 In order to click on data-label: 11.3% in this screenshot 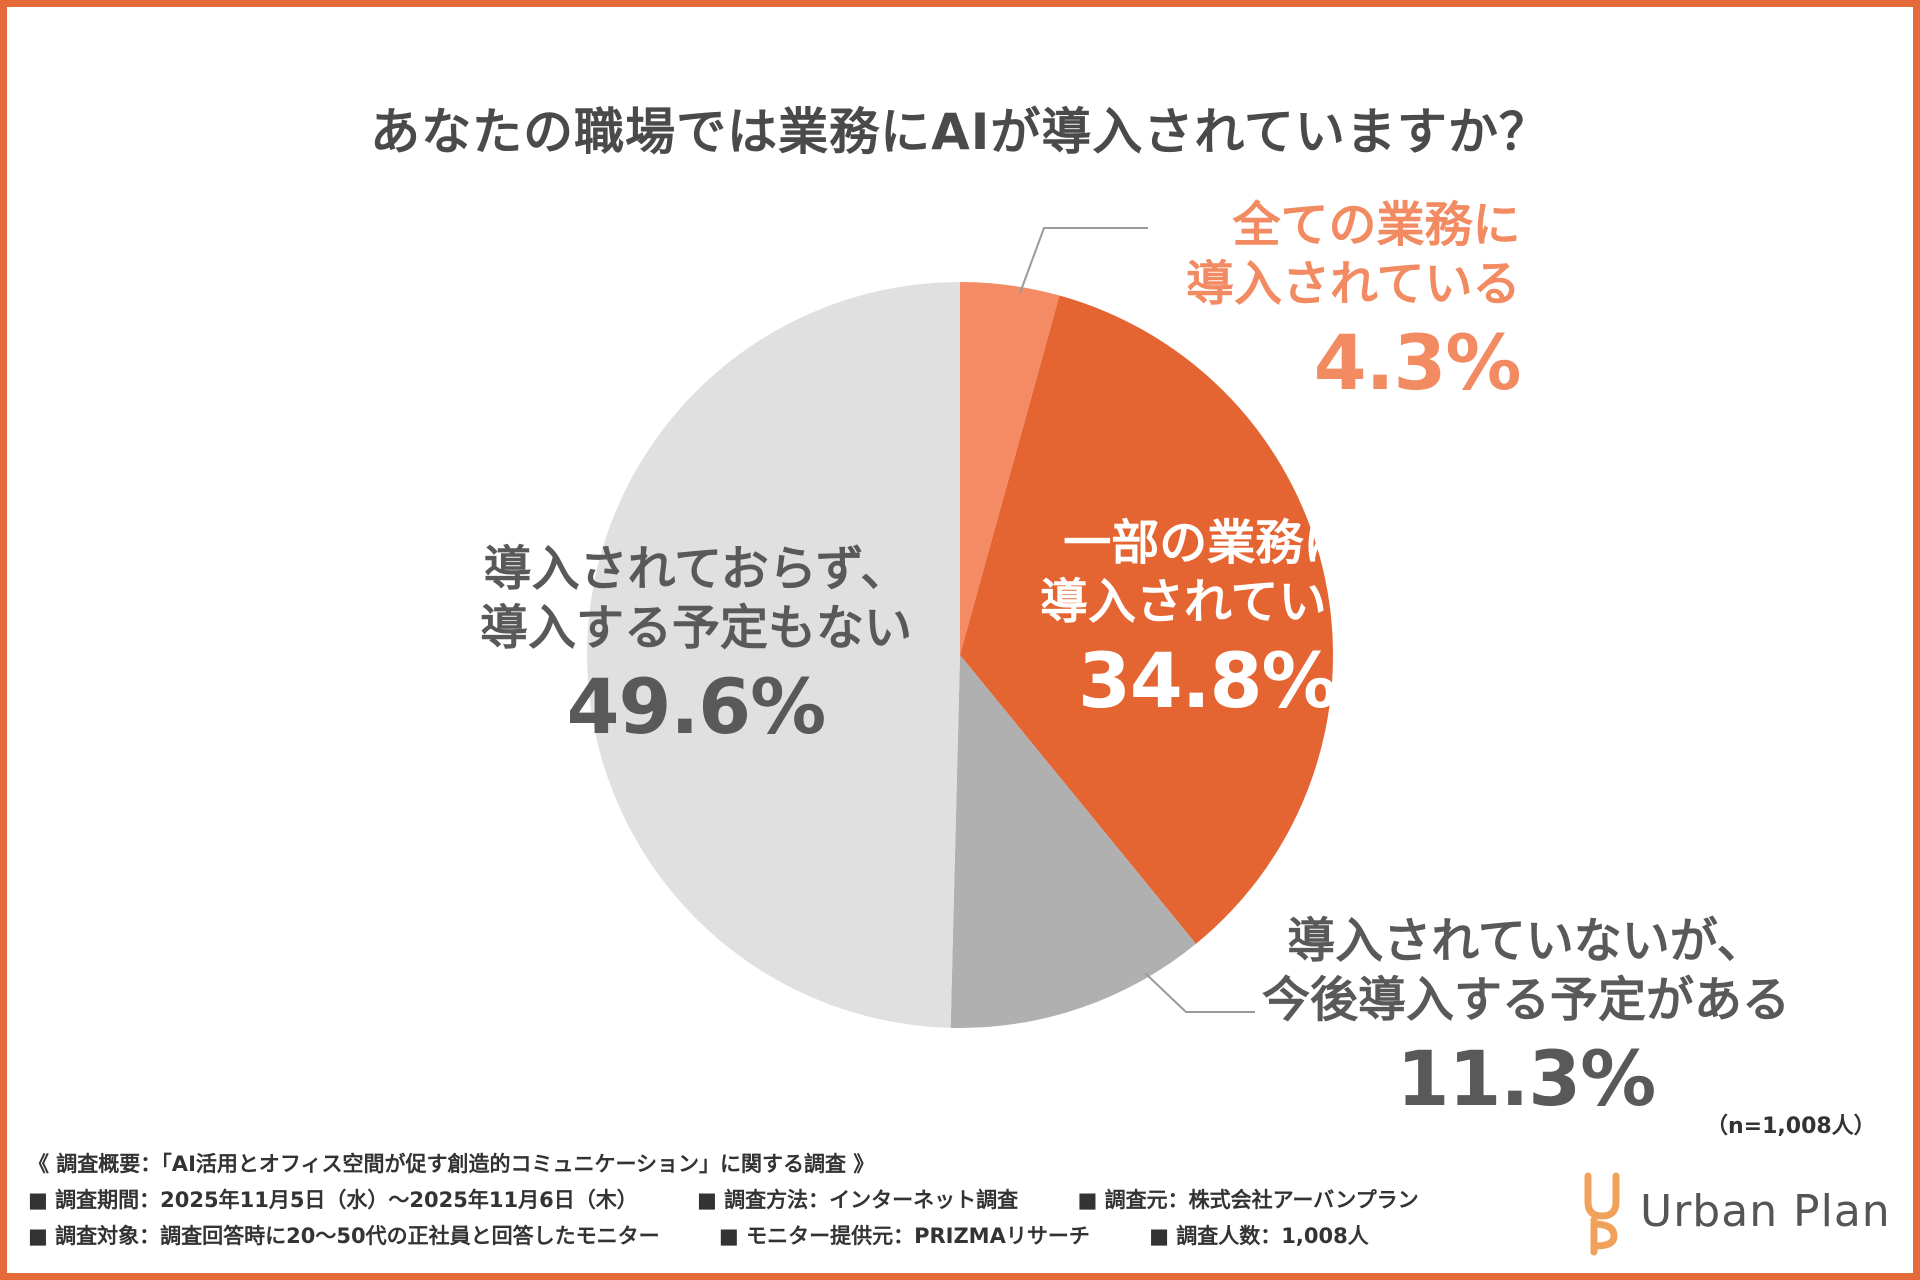, I will do `click(1526, 1079)`.